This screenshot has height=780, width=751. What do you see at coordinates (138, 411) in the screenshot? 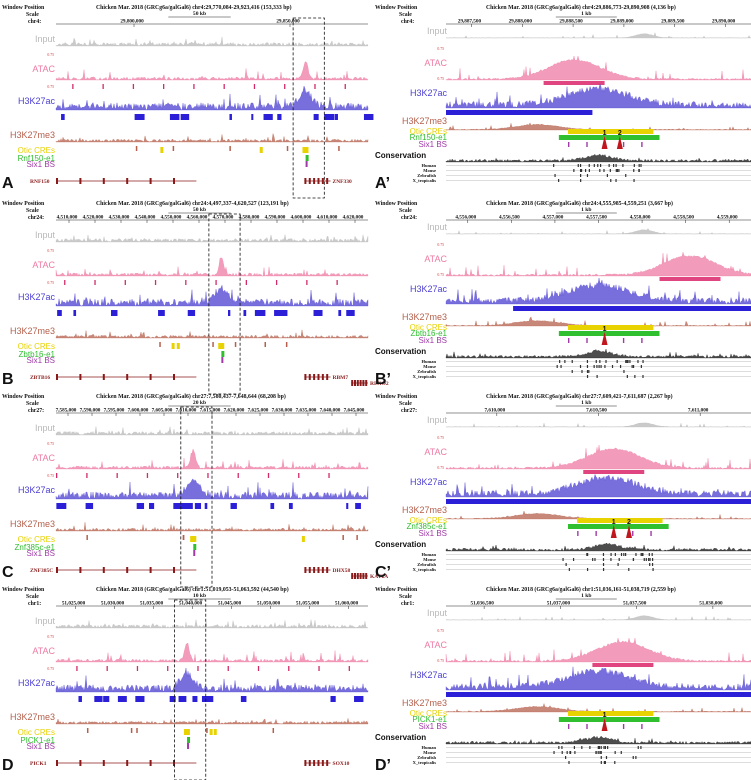
I see `coord-tick-label: 7,600,000` at bounding box center [138, 411].